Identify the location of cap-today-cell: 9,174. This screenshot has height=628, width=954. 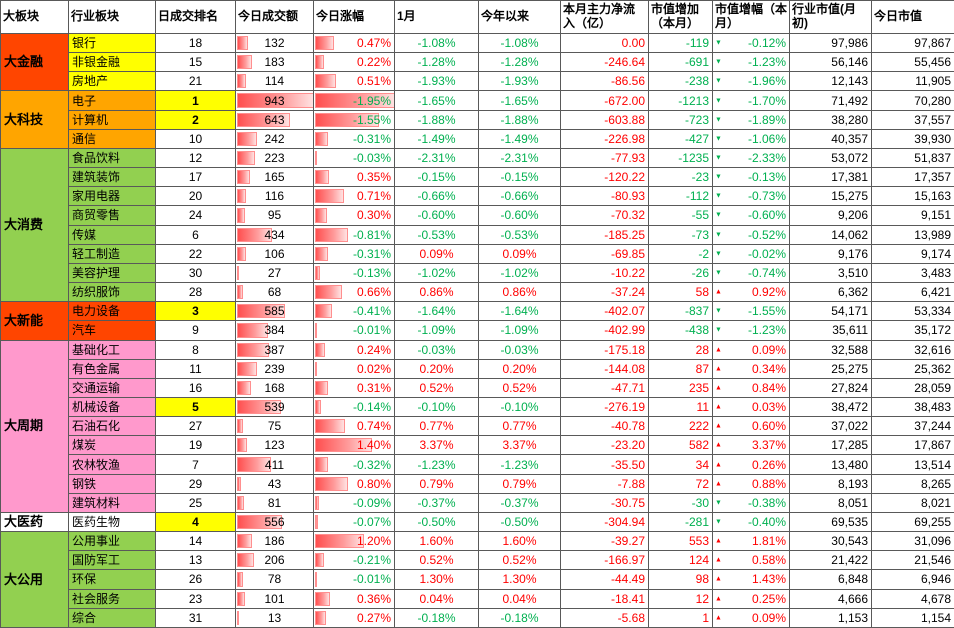
(912, 253).